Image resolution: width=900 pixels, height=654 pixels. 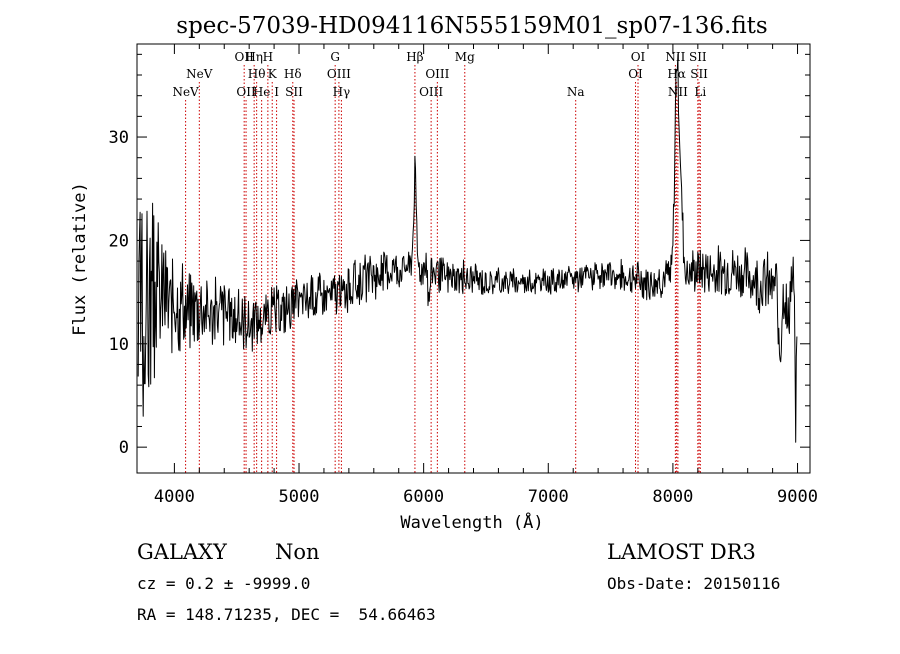 What do you see at coordinates (119, 138) in the screenshot?
I see `y-tick-label: 30` at bounding box center [119, 138].